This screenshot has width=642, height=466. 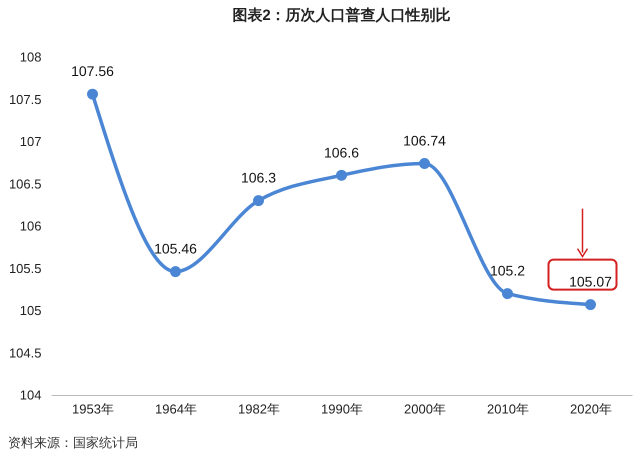 I want to click on x-tick-label: 1990年, so click(x=342, y=409).